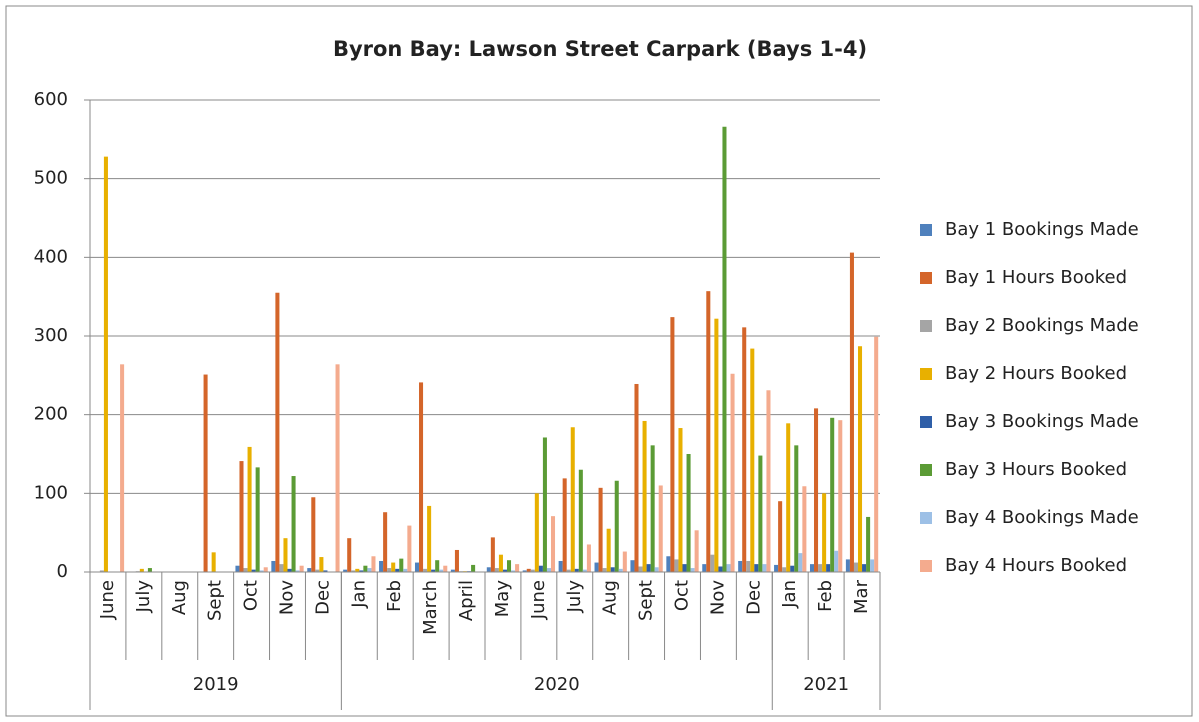  What do you see at coordinates (574, 597) in the screenshot?
I see `x-tick-label: July` at bounding box center [574, 597].